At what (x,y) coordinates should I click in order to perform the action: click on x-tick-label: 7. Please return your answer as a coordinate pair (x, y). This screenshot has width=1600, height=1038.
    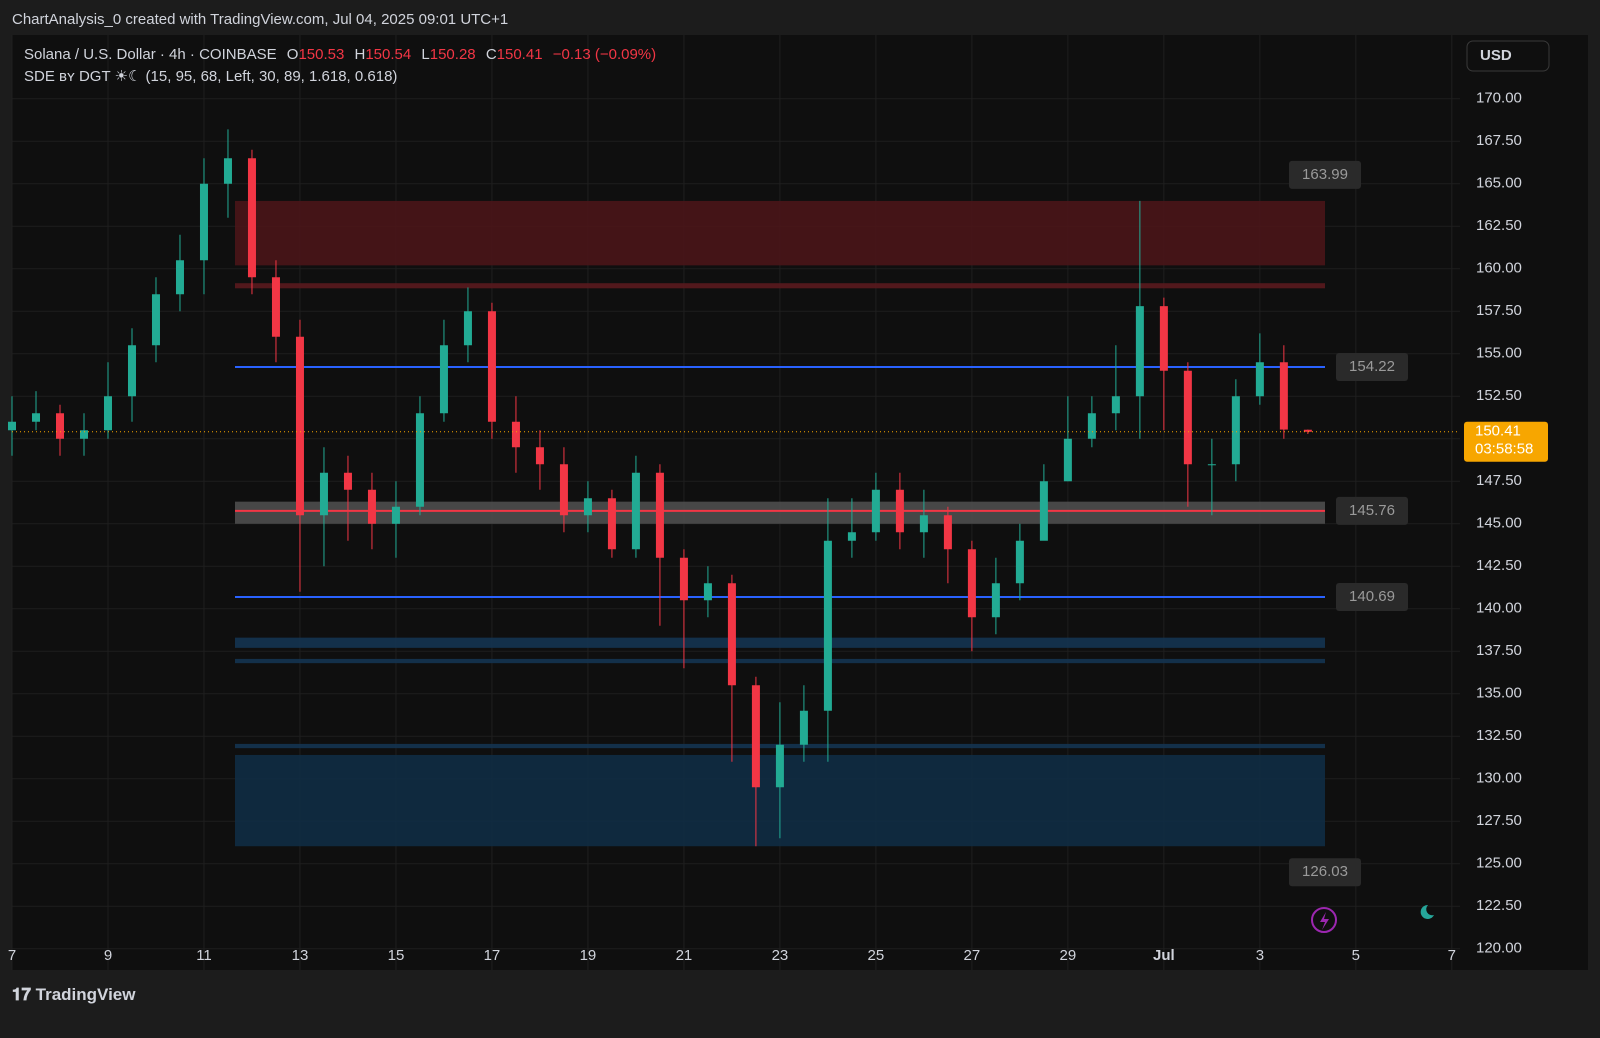
    Looking at the image, I should click on (12, 955).